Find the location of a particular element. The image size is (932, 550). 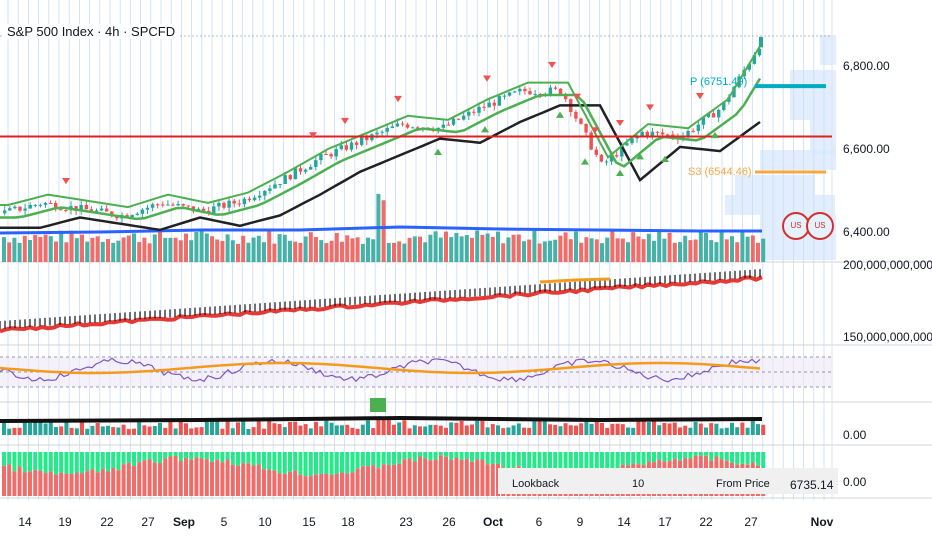

price-levels is located at coordinates (416, 129).